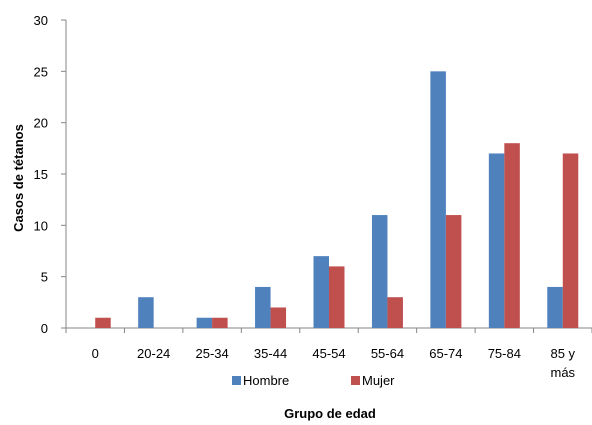 The height and width of the screenshot is (425, 592). What do you see at coordinates (313, 380) in the screenshot?
I see `legend: Hombre Mujer` at bounding box center [313, 380].